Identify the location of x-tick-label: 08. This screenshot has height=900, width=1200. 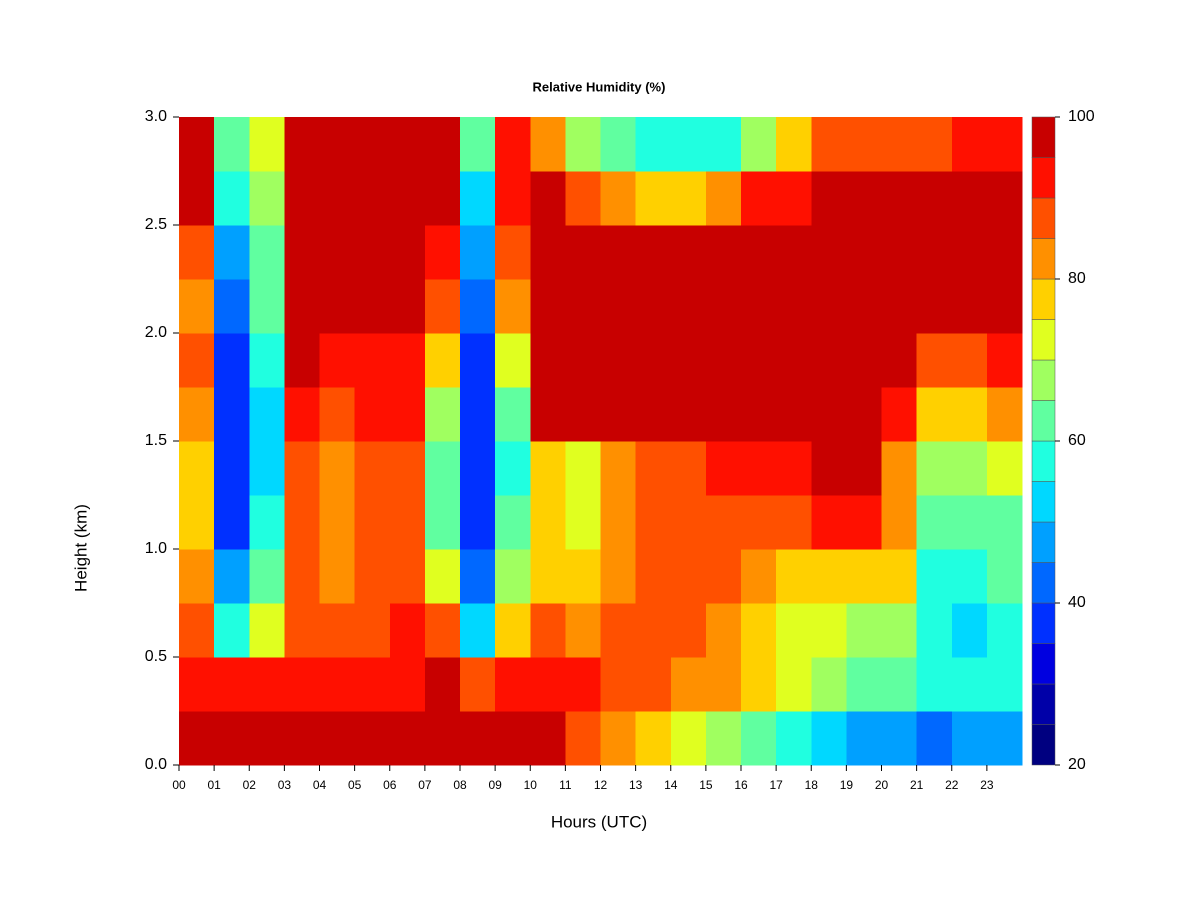
(460, 785).